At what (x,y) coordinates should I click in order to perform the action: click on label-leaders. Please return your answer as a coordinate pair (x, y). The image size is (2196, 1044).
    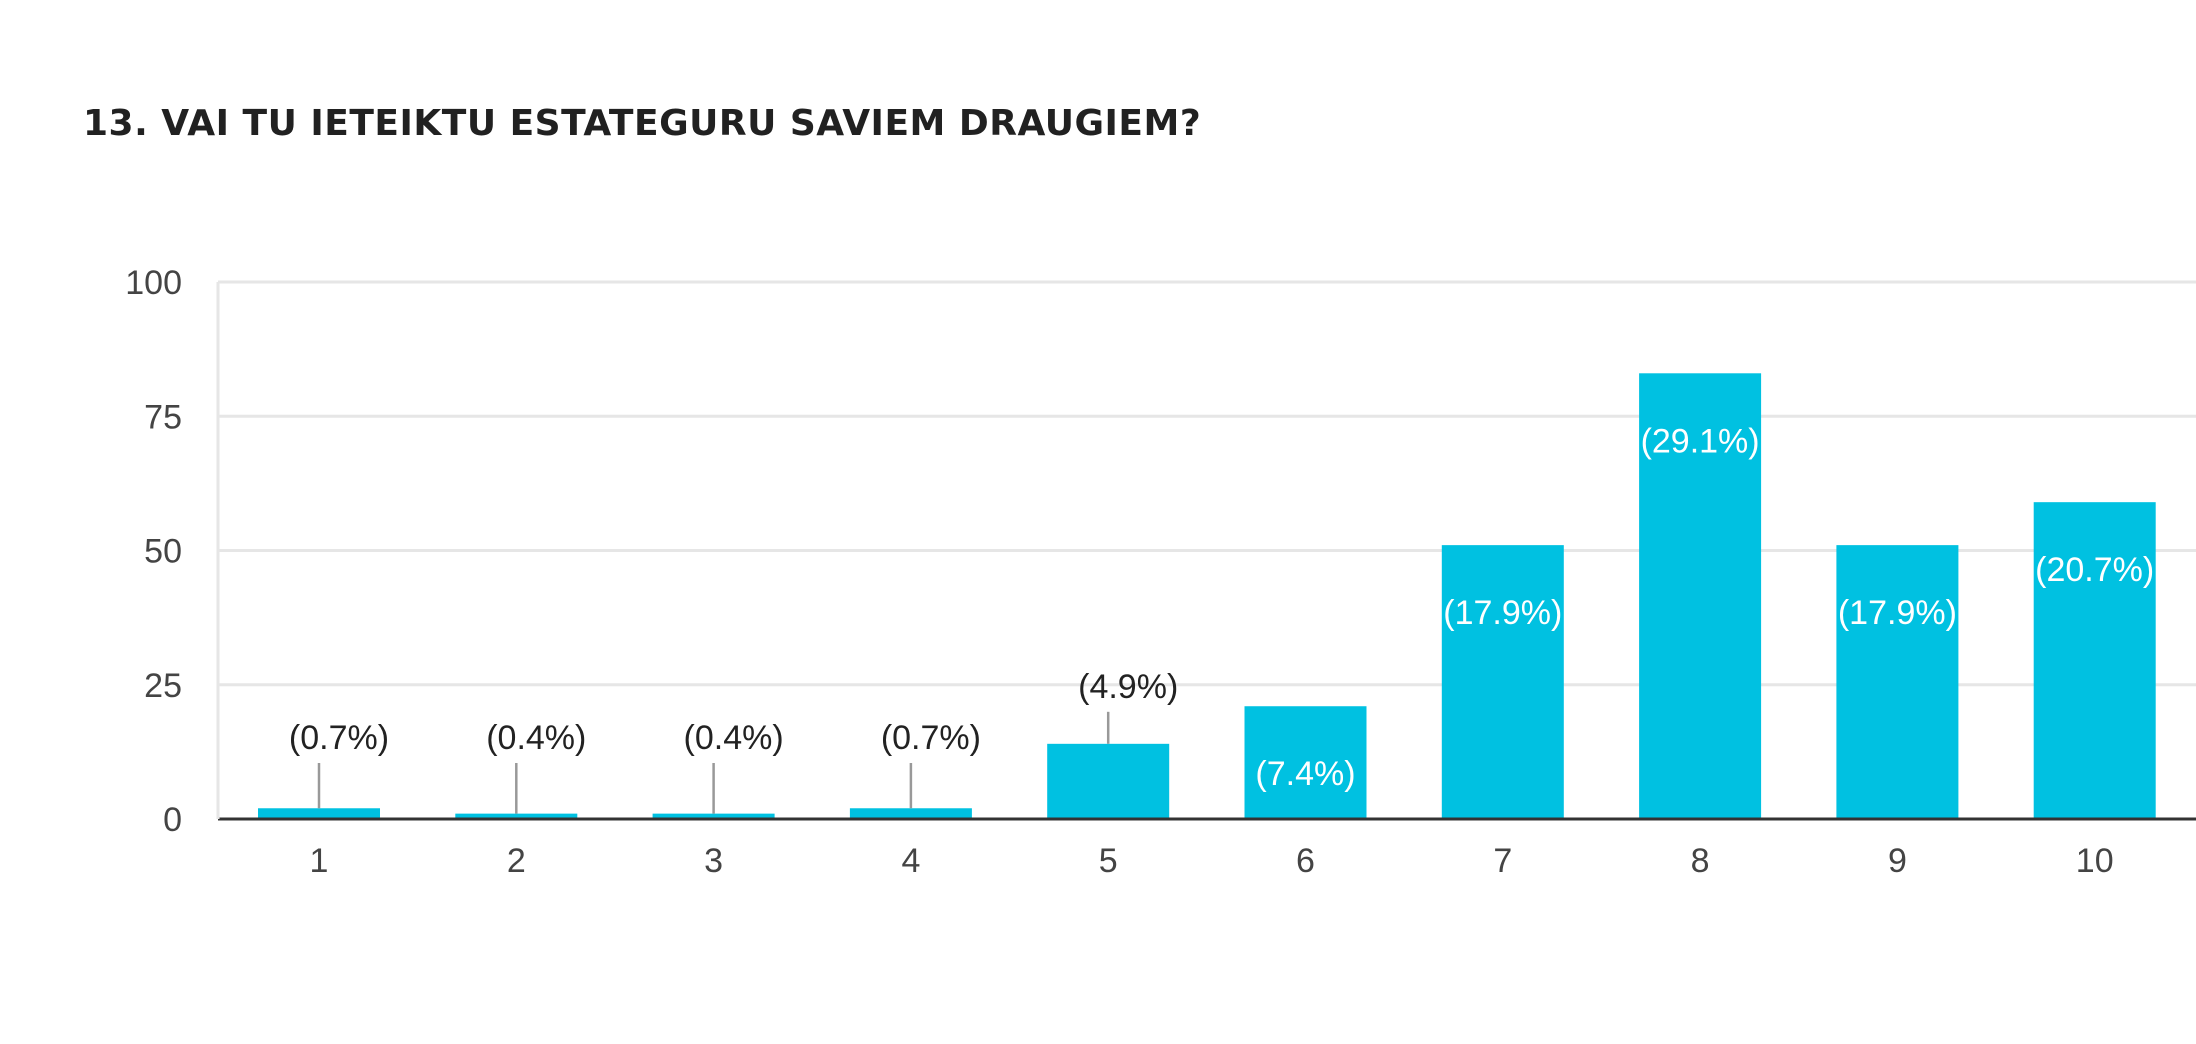
    Looking at the image, I should click on (713, 762).